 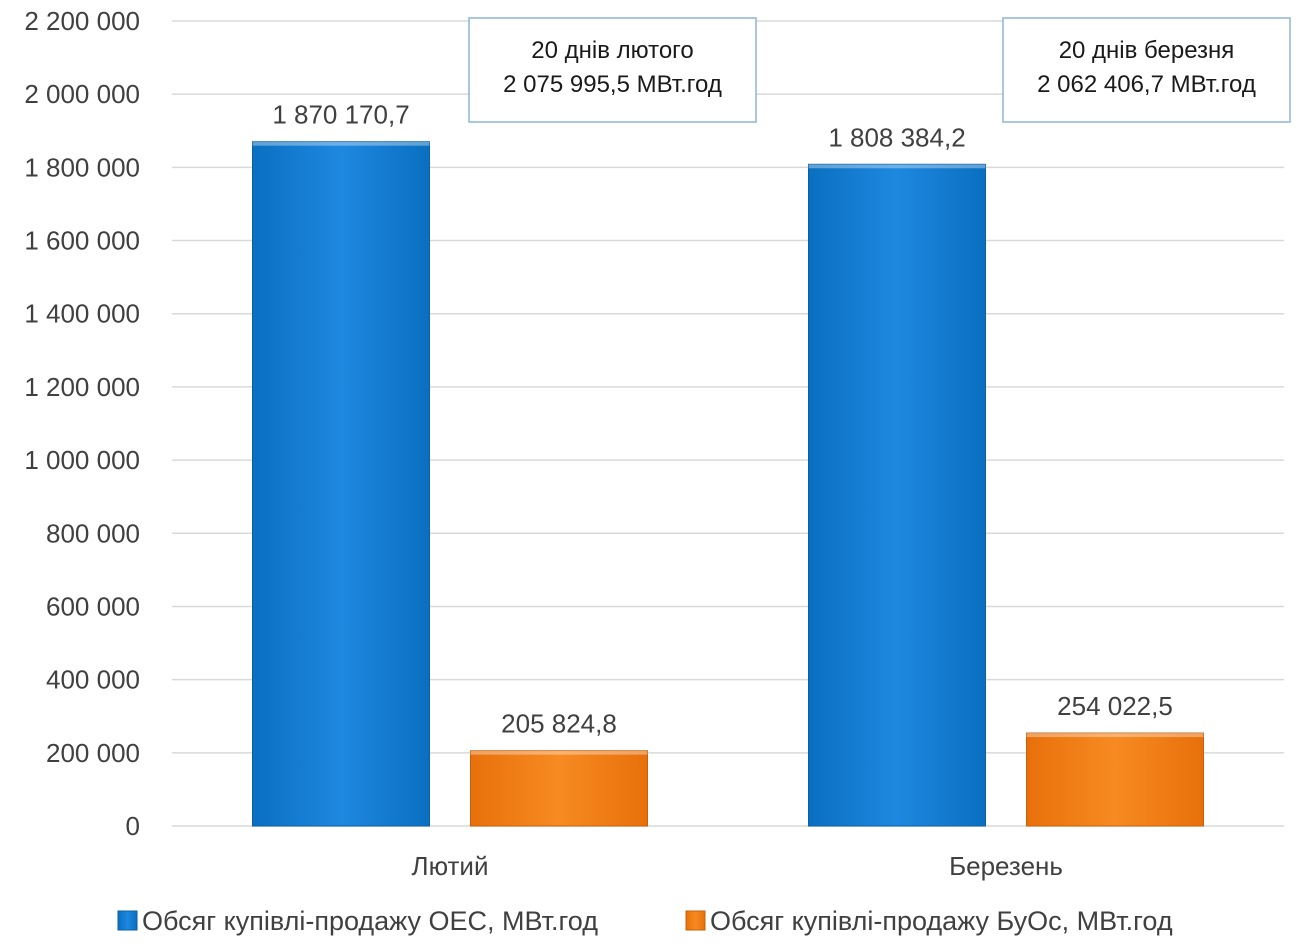 I want to click on y-tick-label: 0, so click(x=133, y=826).